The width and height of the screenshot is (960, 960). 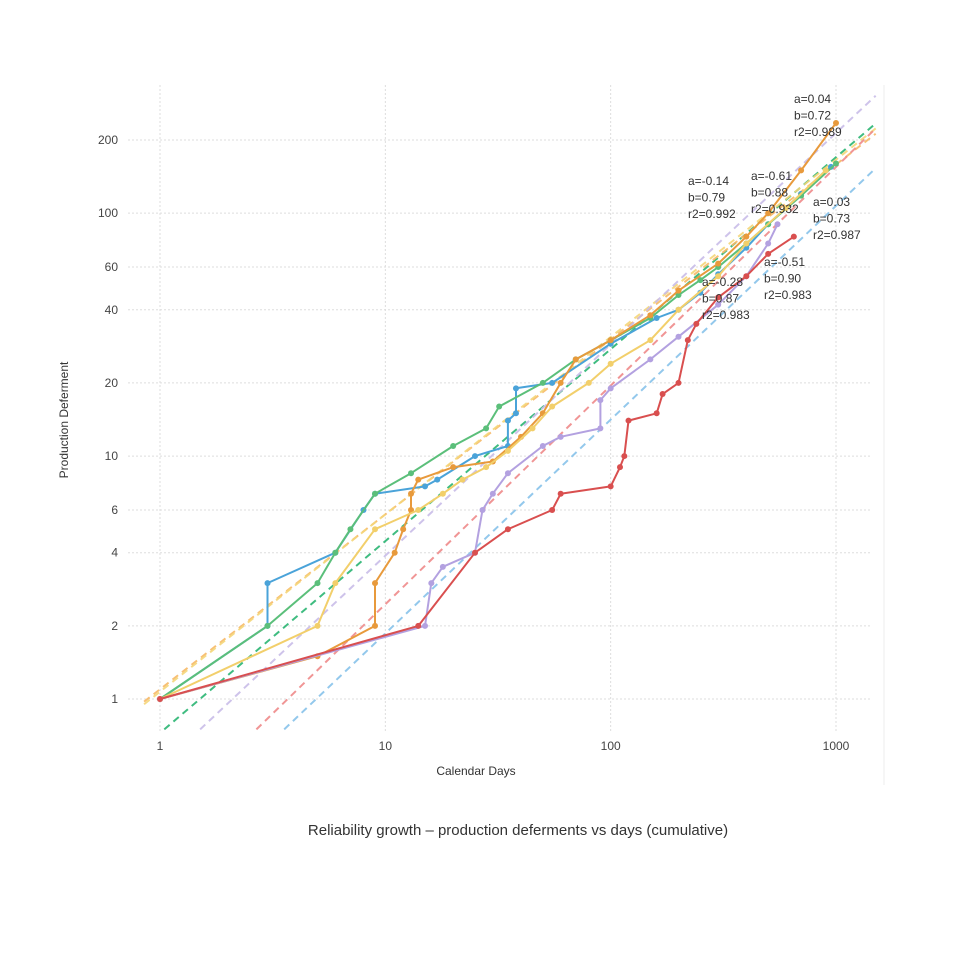 What do you see at coordinates (114, 553) in the screenshot?
I see `y-tick-label: 4` at bounding box center [114, 553].